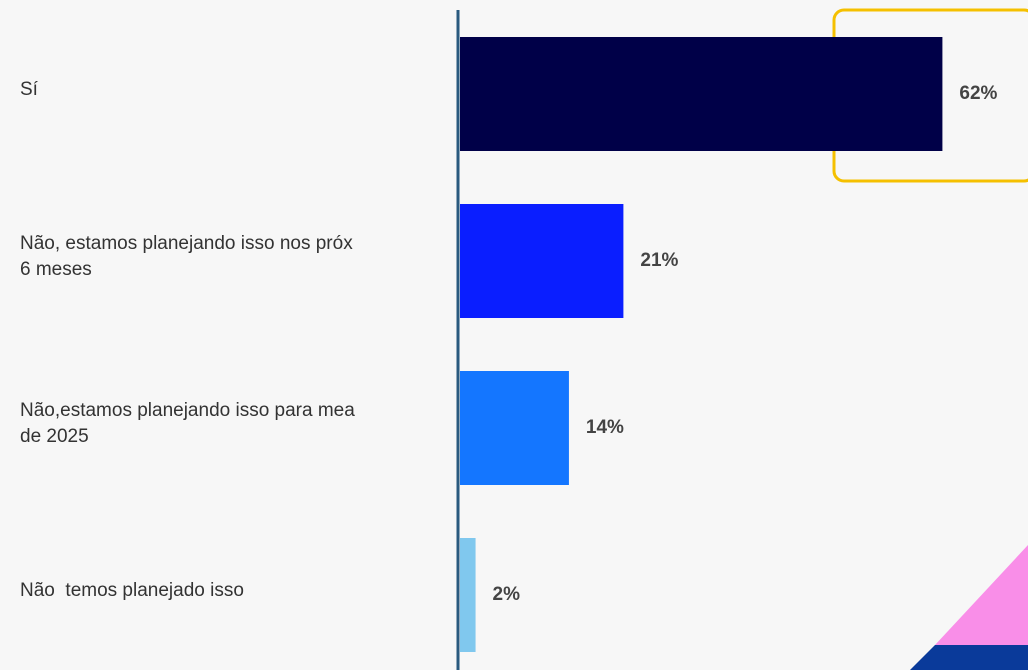  Describe the element at coordinates (132, 590) in the screenshot. I see `category-label: Não temos planejado isso` at that location.